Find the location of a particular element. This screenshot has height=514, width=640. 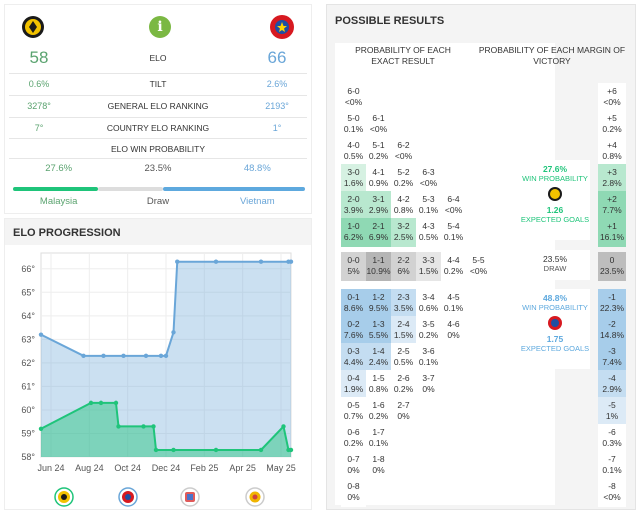

home-score-cell: 6-3 <0% is located at coordinates (428, 178).